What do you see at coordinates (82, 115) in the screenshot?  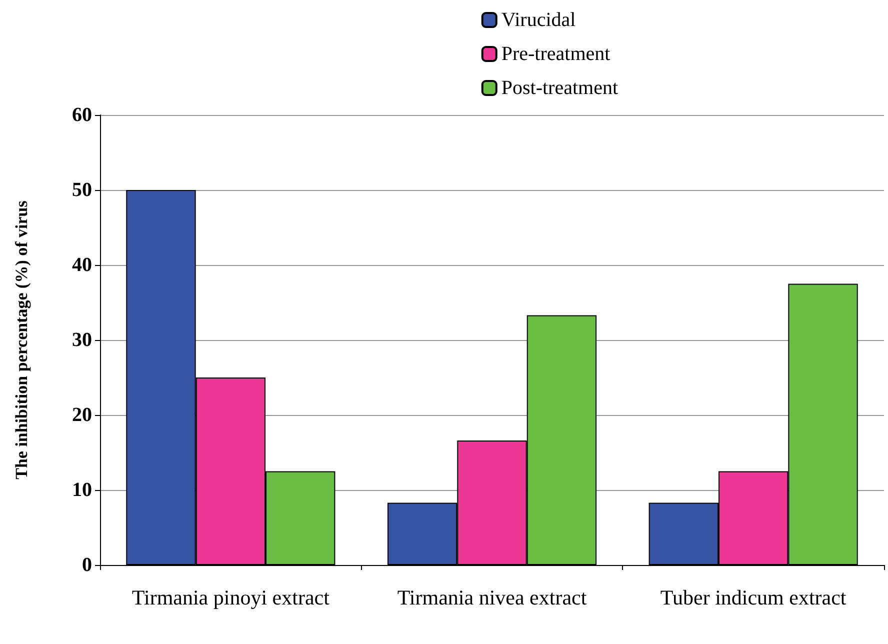 I see `y-tick-label: 60` at bounding box center [82, 115].